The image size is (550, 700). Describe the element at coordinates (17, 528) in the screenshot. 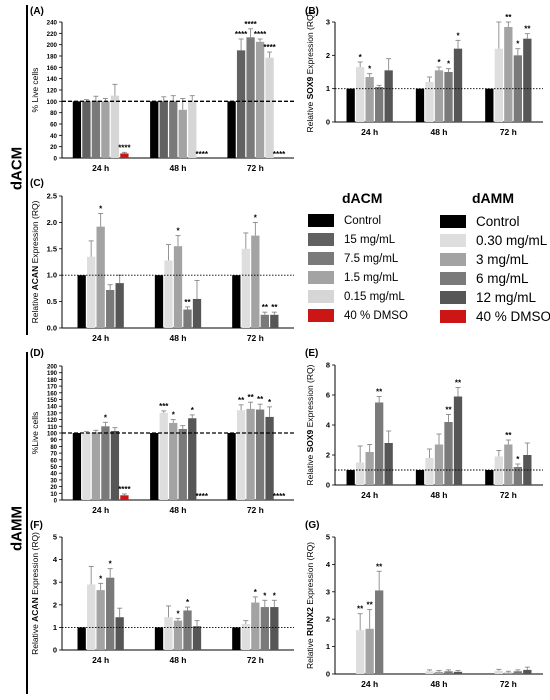

I see `side-label-damm: dAMM` at that location.